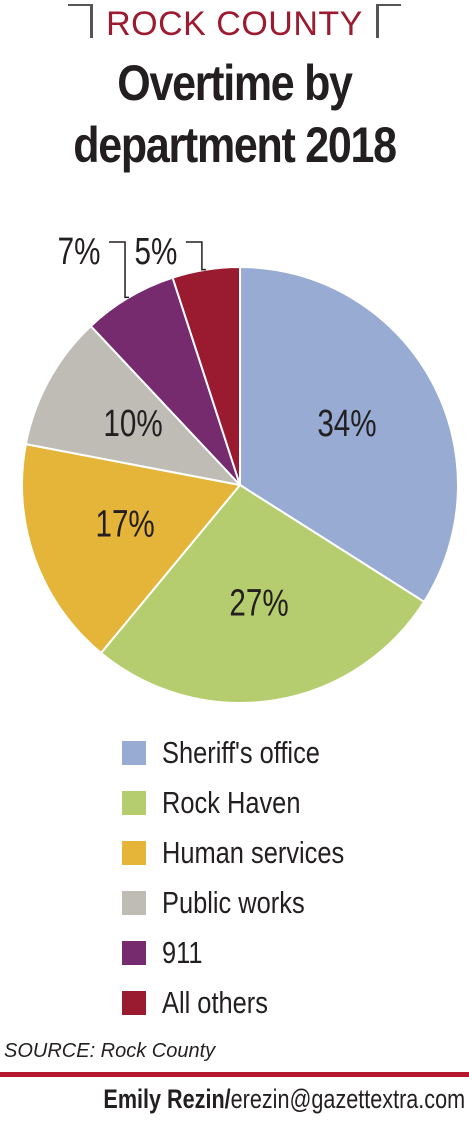 The width and height of the screenshot is (469, 1126). Describe the element at coordinates (215, 1002) in the screenshot. I see `legend-label-all-others: All others` at that location.